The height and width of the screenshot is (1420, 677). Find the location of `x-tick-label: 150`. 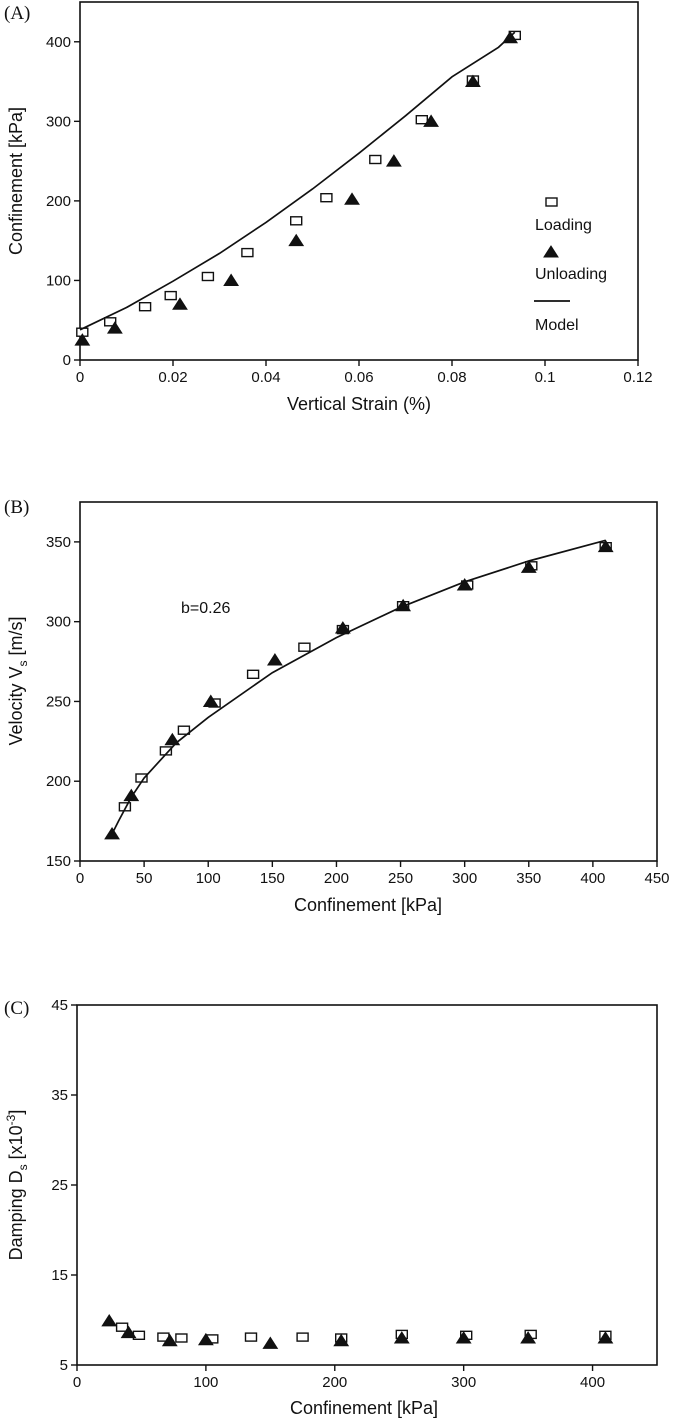

x-tick-label: 150 is located at coordinates (272, 878).